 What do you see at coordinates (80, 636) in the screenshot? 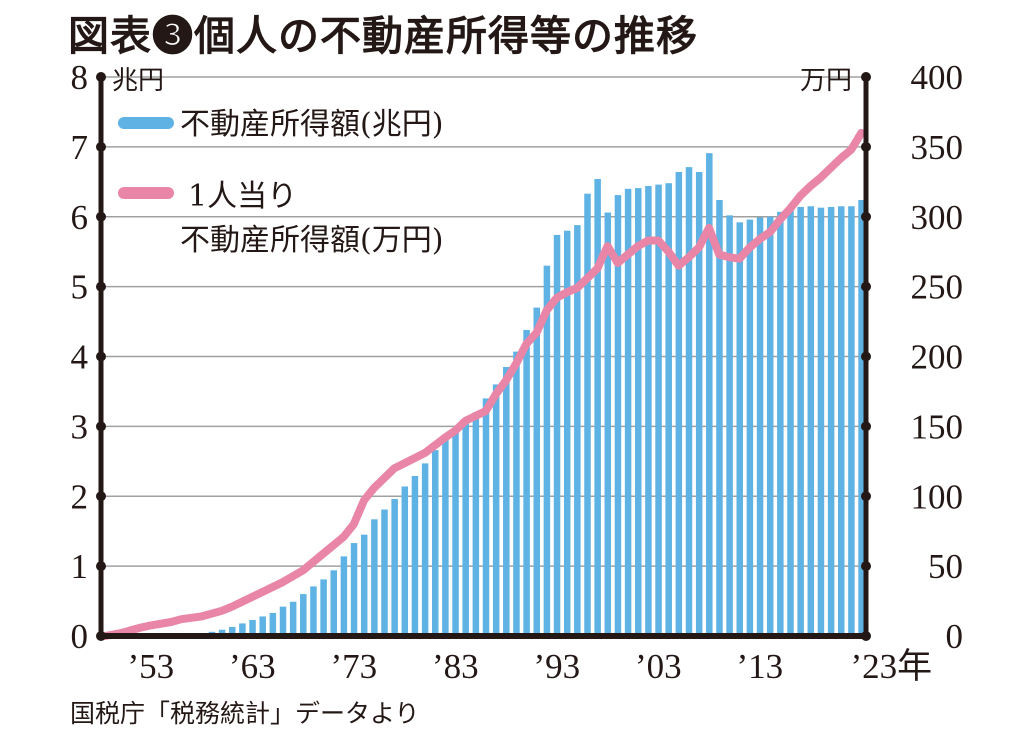
I see `left-tick-label: 0` at bounding box center [80, 636].